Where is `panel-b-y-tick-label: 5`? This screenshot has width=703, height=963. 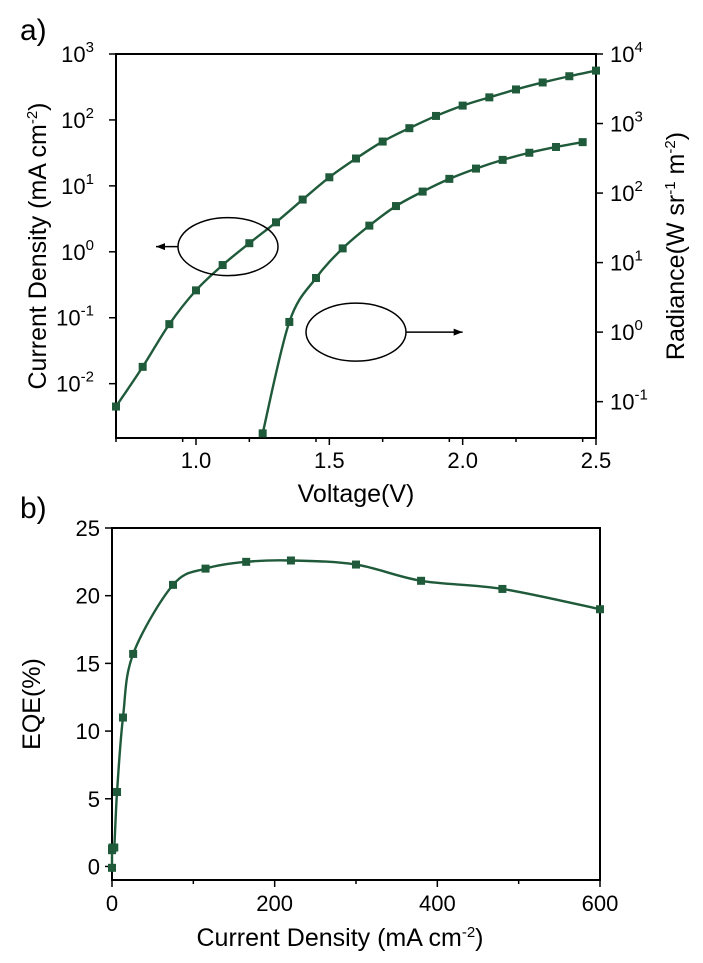 panel-b-y-tick-label: 5 is located at coordinates (94, 799).